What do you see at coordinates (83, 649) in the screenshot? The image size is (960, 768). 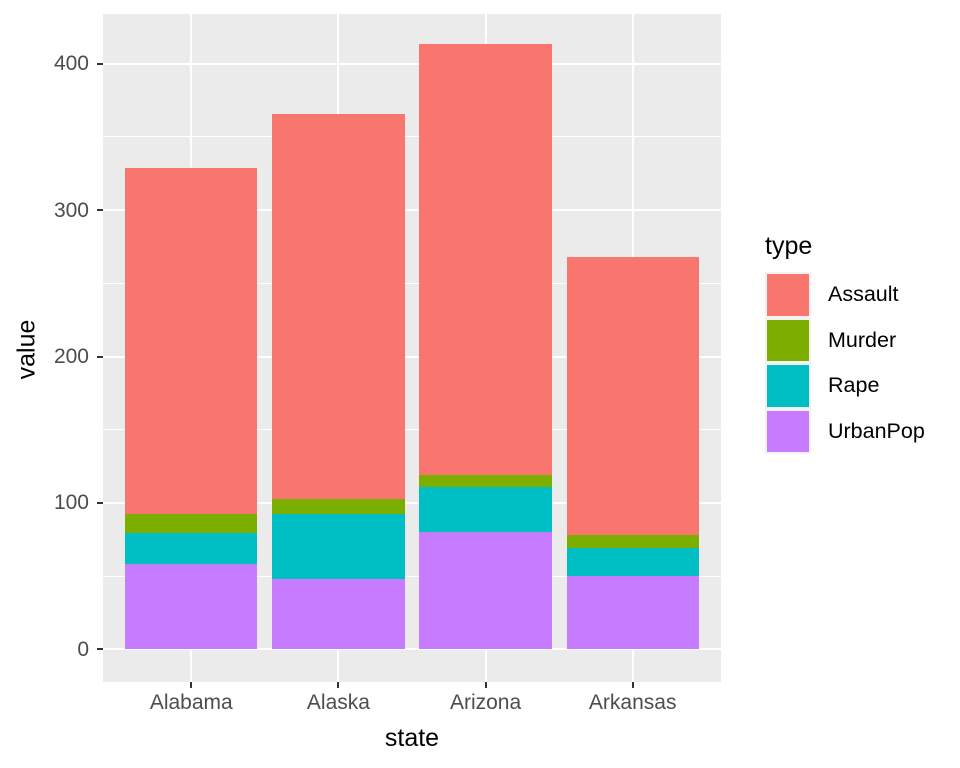 I see `y-tick-label: 0` at bounding box center [83, 649].